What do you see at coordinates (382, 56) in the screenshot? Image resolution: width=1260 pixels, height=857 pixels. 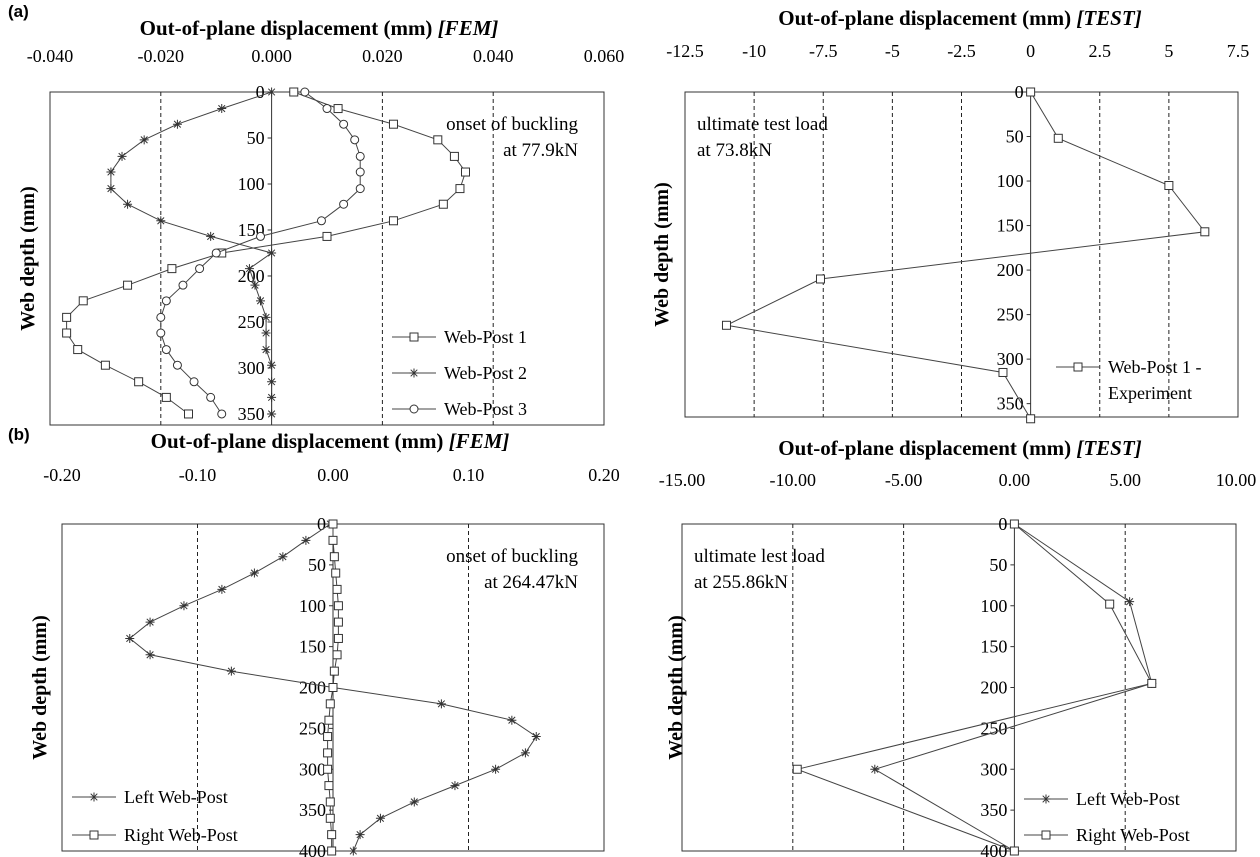 I see `x-tick-label: 0.020` at bounding box center [382, 56].